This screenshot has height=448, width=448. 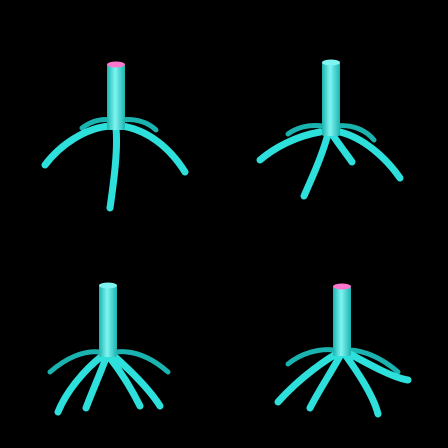 I want to click on spider-stand-bottom-right, so click(x=343, y=350).